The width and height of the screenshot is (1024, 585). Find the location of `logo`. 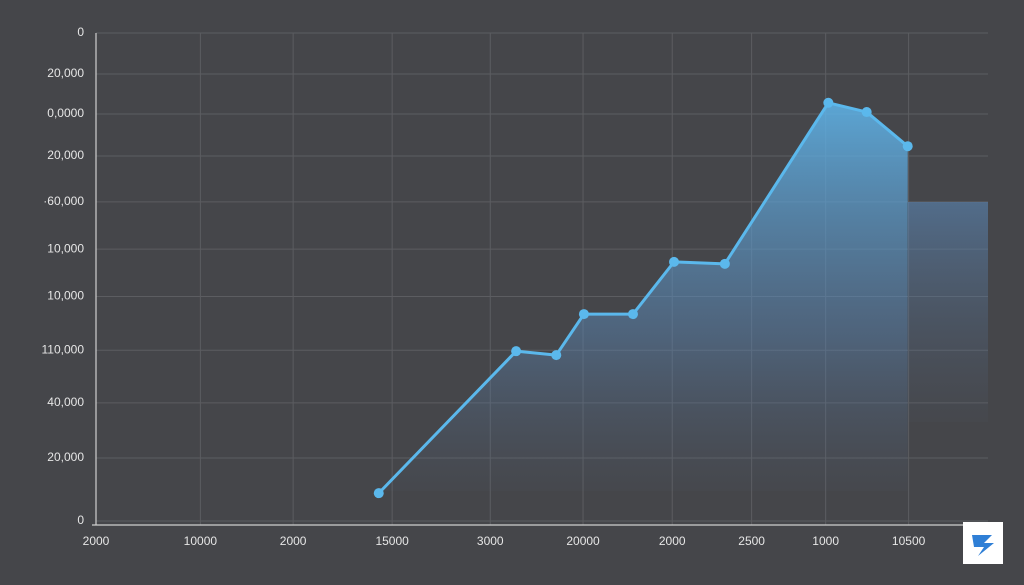

logo is located at coordinates (983, 543).